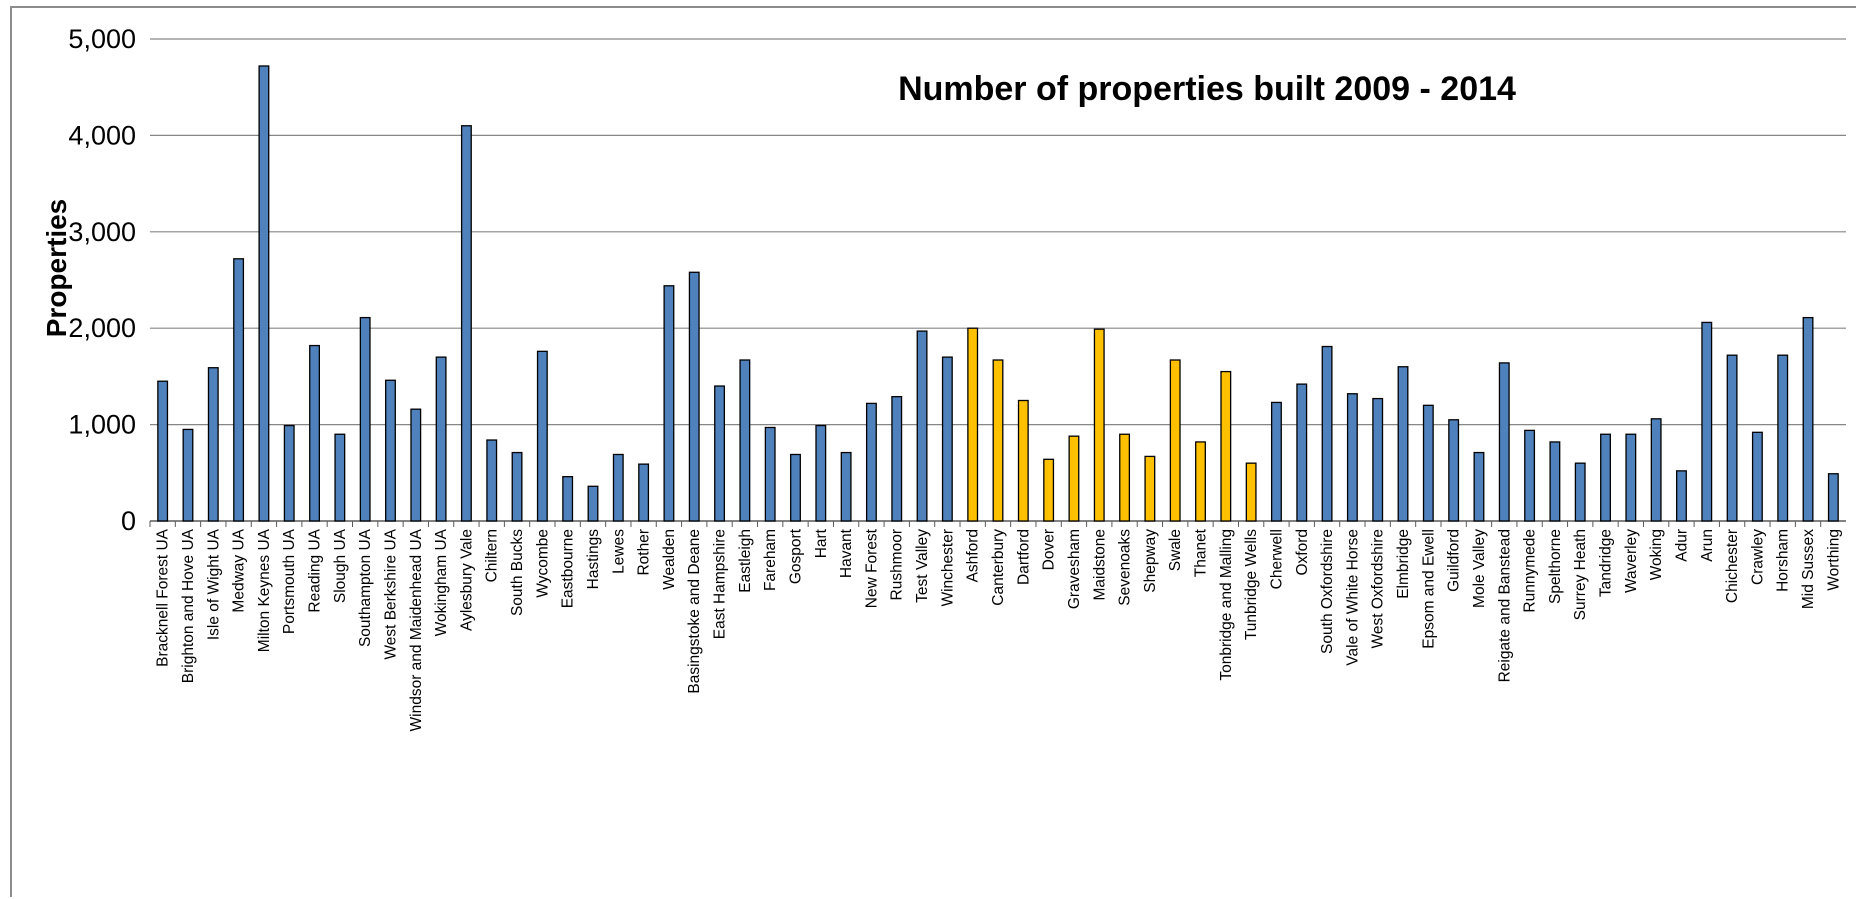  I want to click on x-category-label: Oxford, so click(1302, 552).